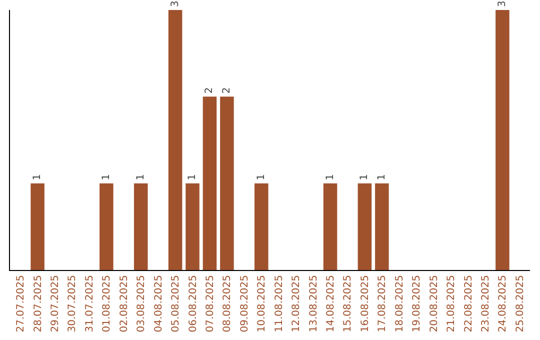  Describe the element at coordinates (314, 303) in the screenshot. I see `x-tick-label: 13.08.2025` at that location.